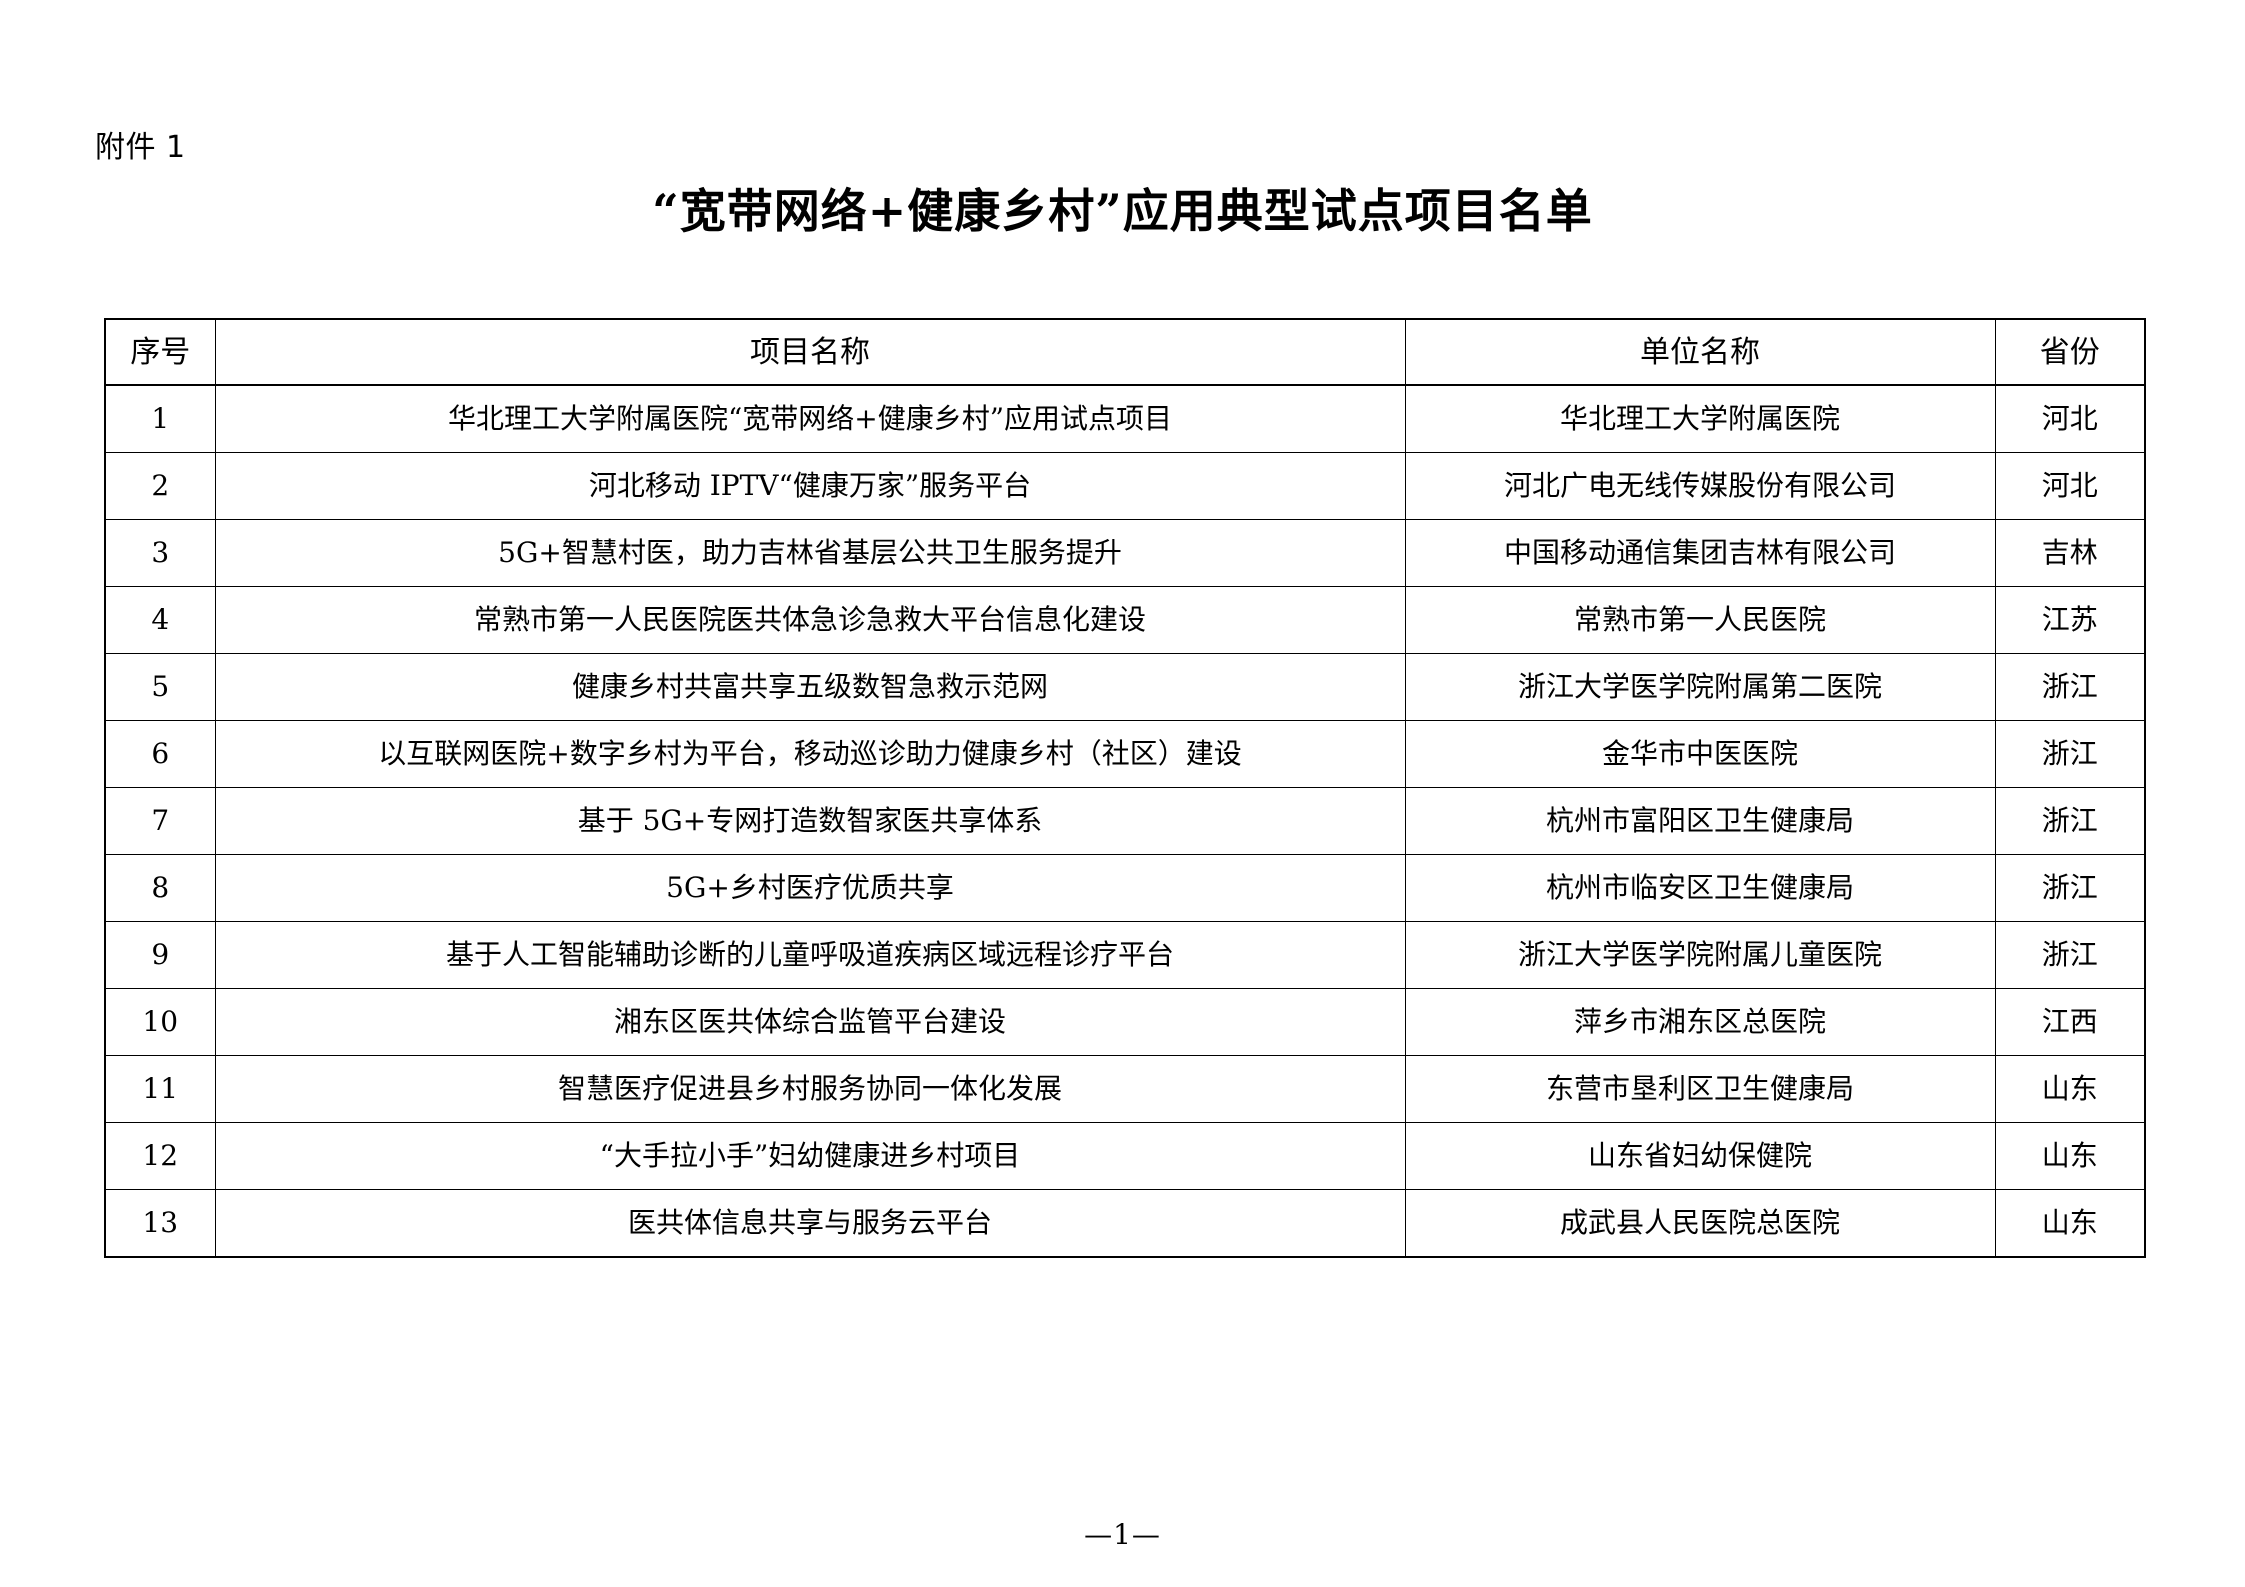  I want to click on cell-seq: 4, so click(160, 620).